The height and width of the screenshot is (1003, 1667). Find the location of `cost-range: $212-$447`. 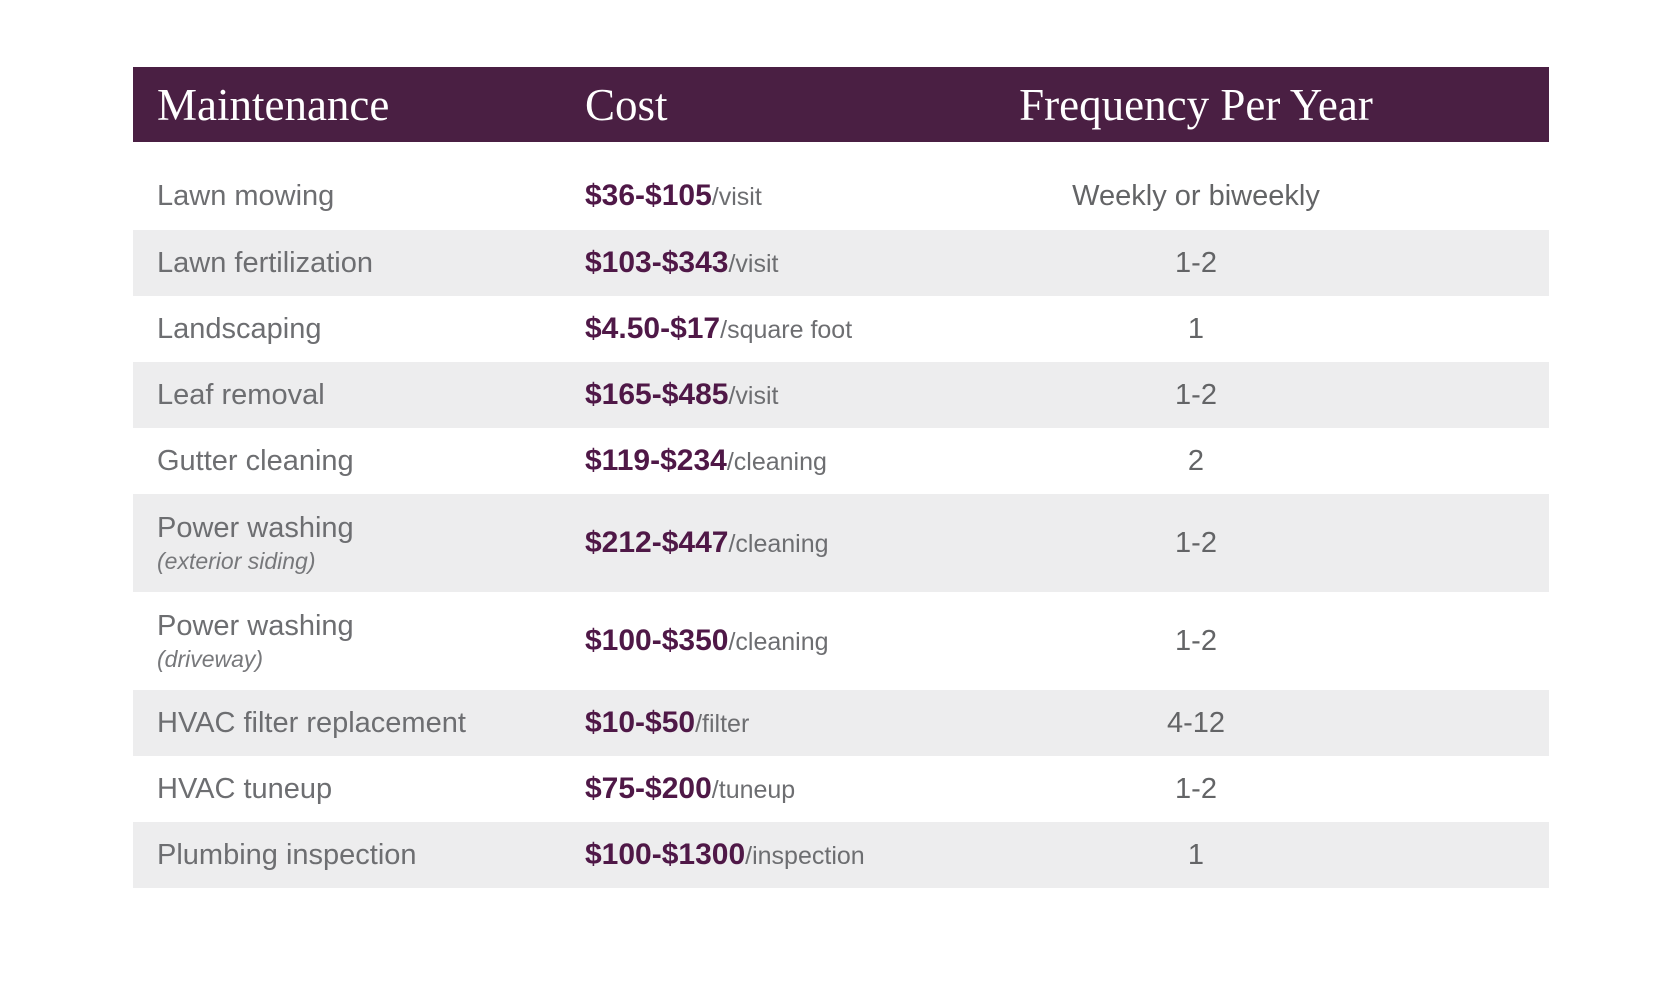

cost-range: $212-$447 is located at coordinates (657, 542).